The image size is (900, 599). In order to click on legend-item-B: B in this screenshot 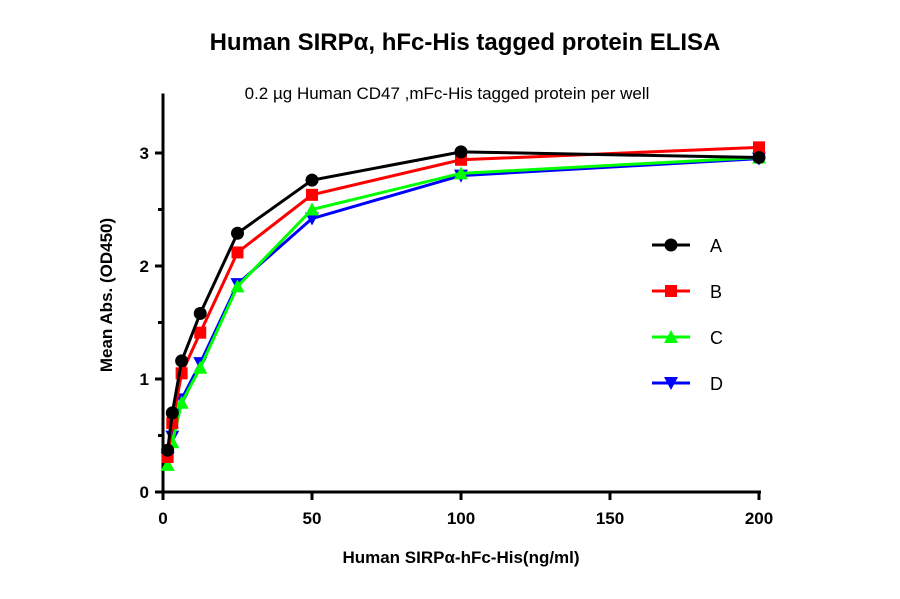, I will do `click(687, 292)`.